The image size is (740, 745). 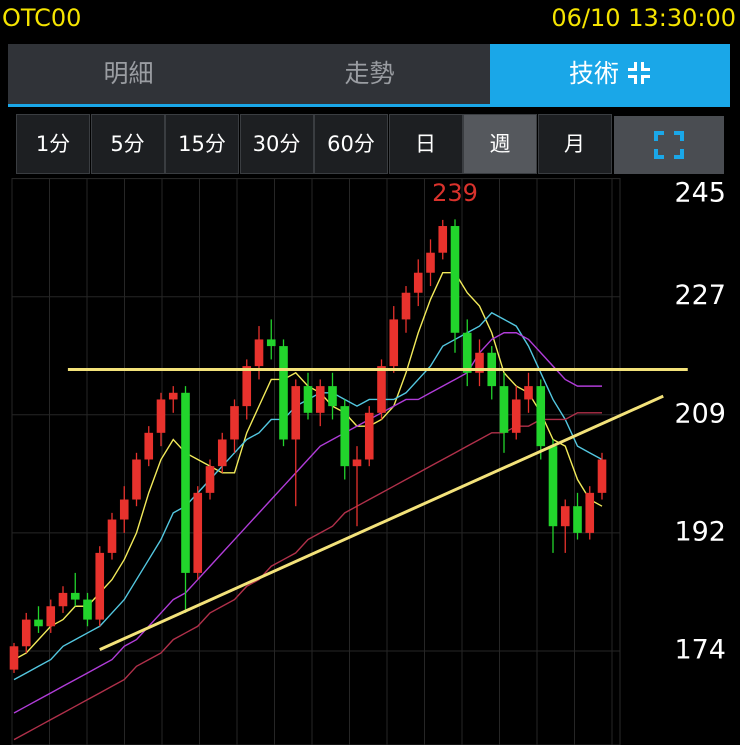 What do you see at coordinates (638, 73) in the screenshot?
I see `collapse-icon` at bounding box center [638, 73].